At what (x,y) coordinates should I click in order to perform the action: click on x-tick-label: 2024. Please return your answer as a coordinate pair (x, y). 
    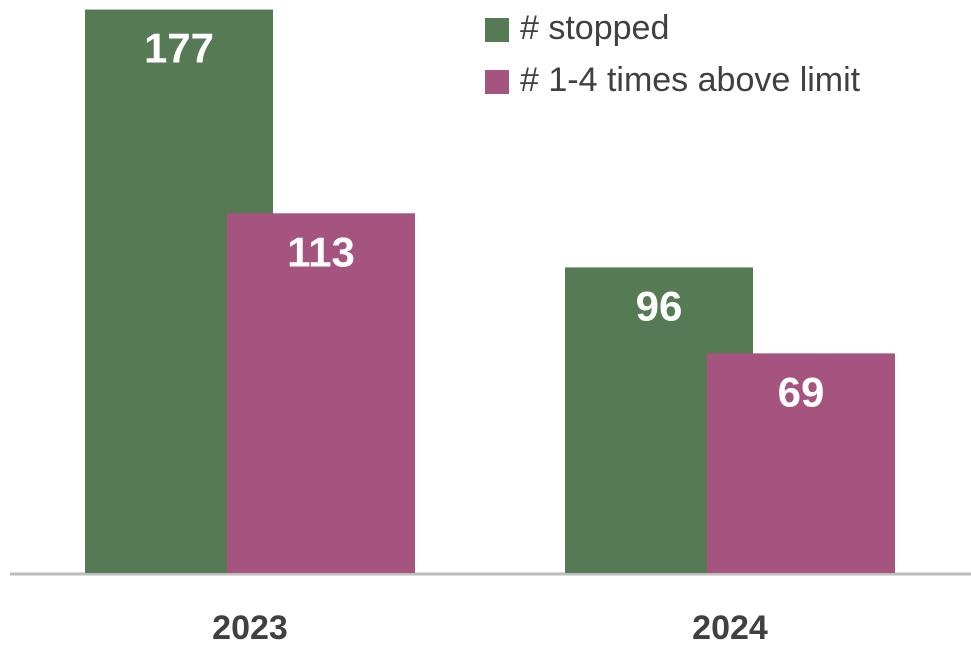
    Looking at the image, I should click on (730, 627).